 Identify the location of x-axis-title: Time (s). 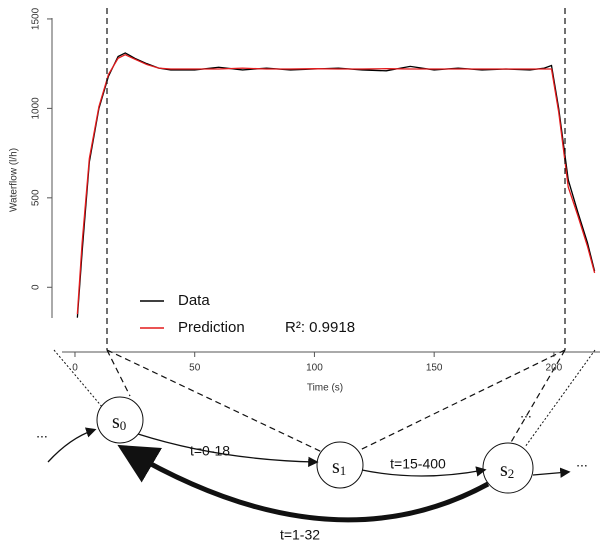
(325, 388).